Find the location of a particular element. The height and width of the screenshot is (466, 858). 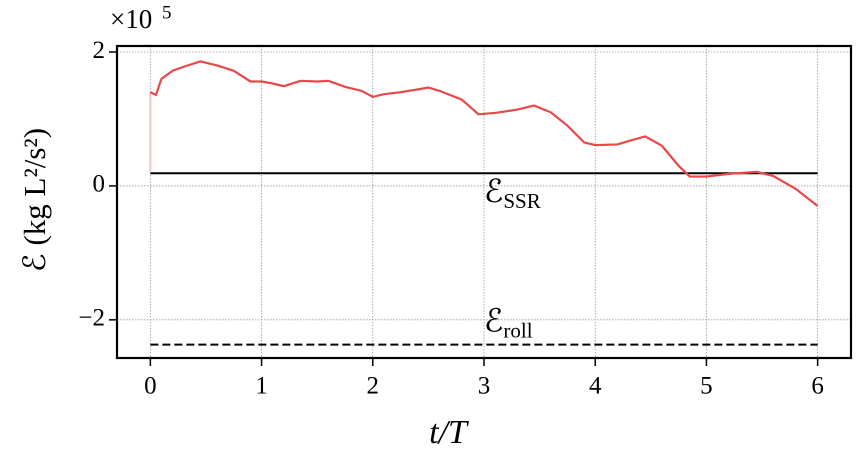

x-tick-label: 3 is located at coordinates (484, 386).